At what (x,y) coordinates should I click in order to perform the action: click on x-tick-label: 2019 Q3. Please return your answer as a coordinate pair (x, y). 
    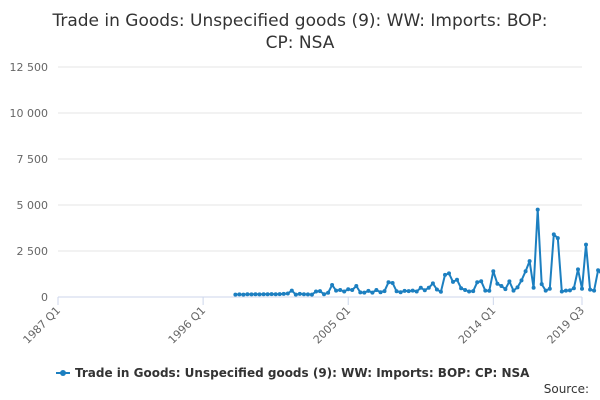
    Looking at the image, I should click on (566, 325).